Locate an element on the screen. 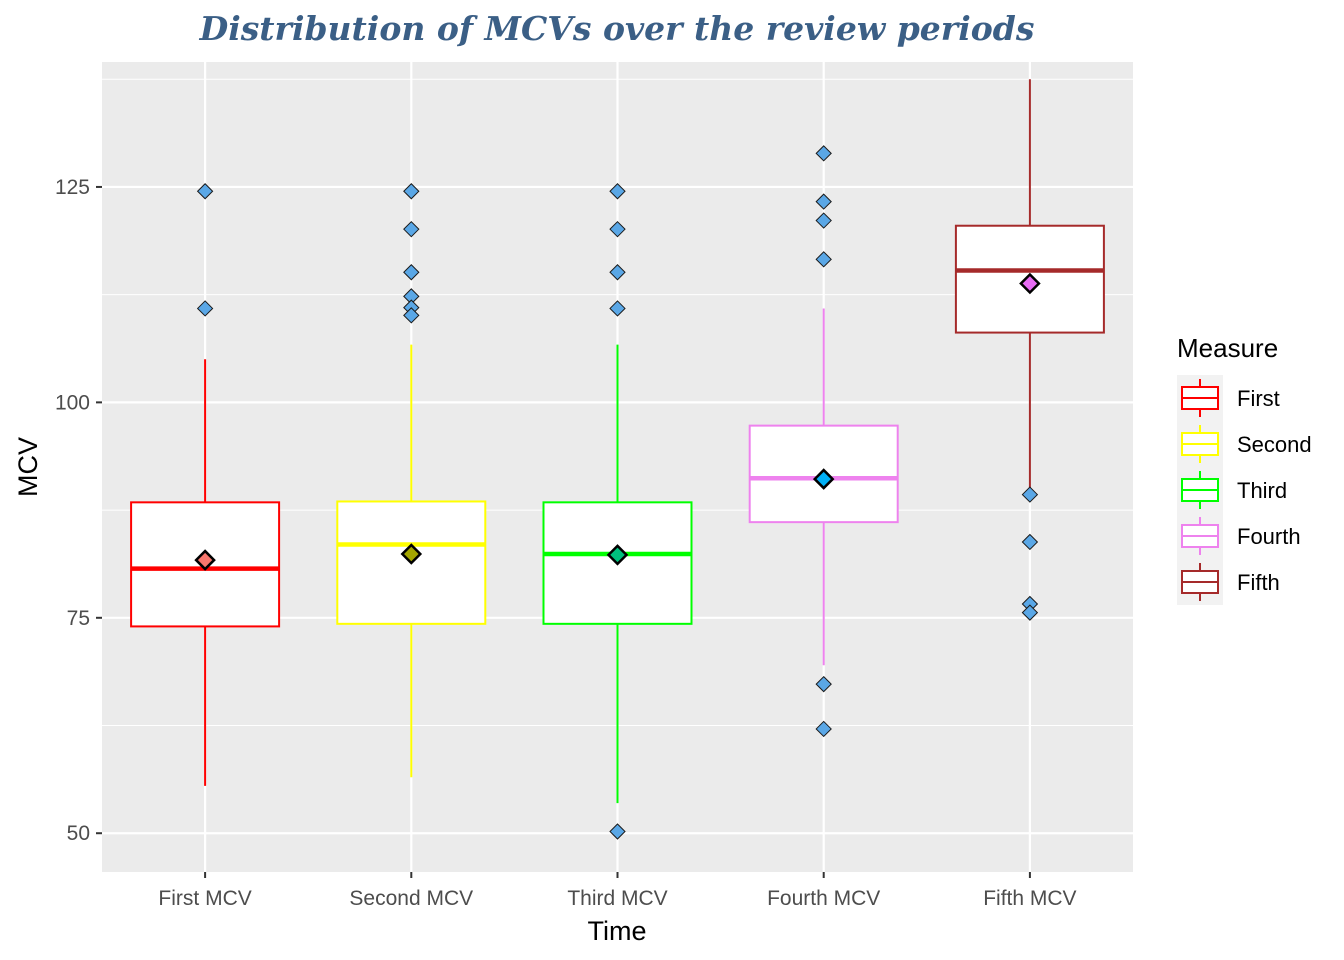 The width and height of the screenshot is (1344, 960). y-axis-title: MCV is located at coordinates (28, 467).